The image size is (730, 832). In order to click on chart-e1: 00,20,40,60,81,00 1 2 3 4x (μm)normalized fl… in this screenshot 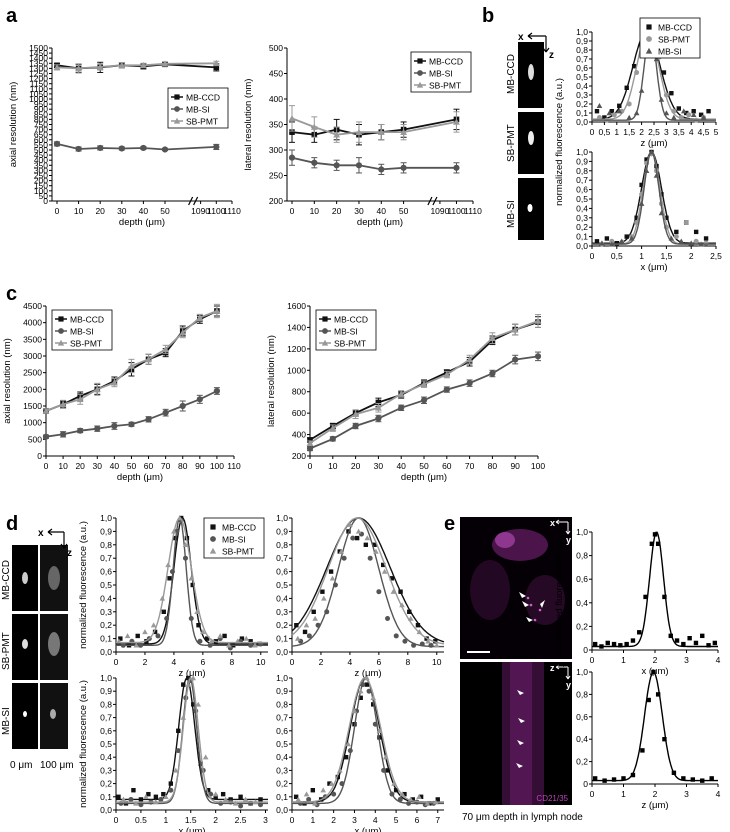, I will do `click(637, 602)`.